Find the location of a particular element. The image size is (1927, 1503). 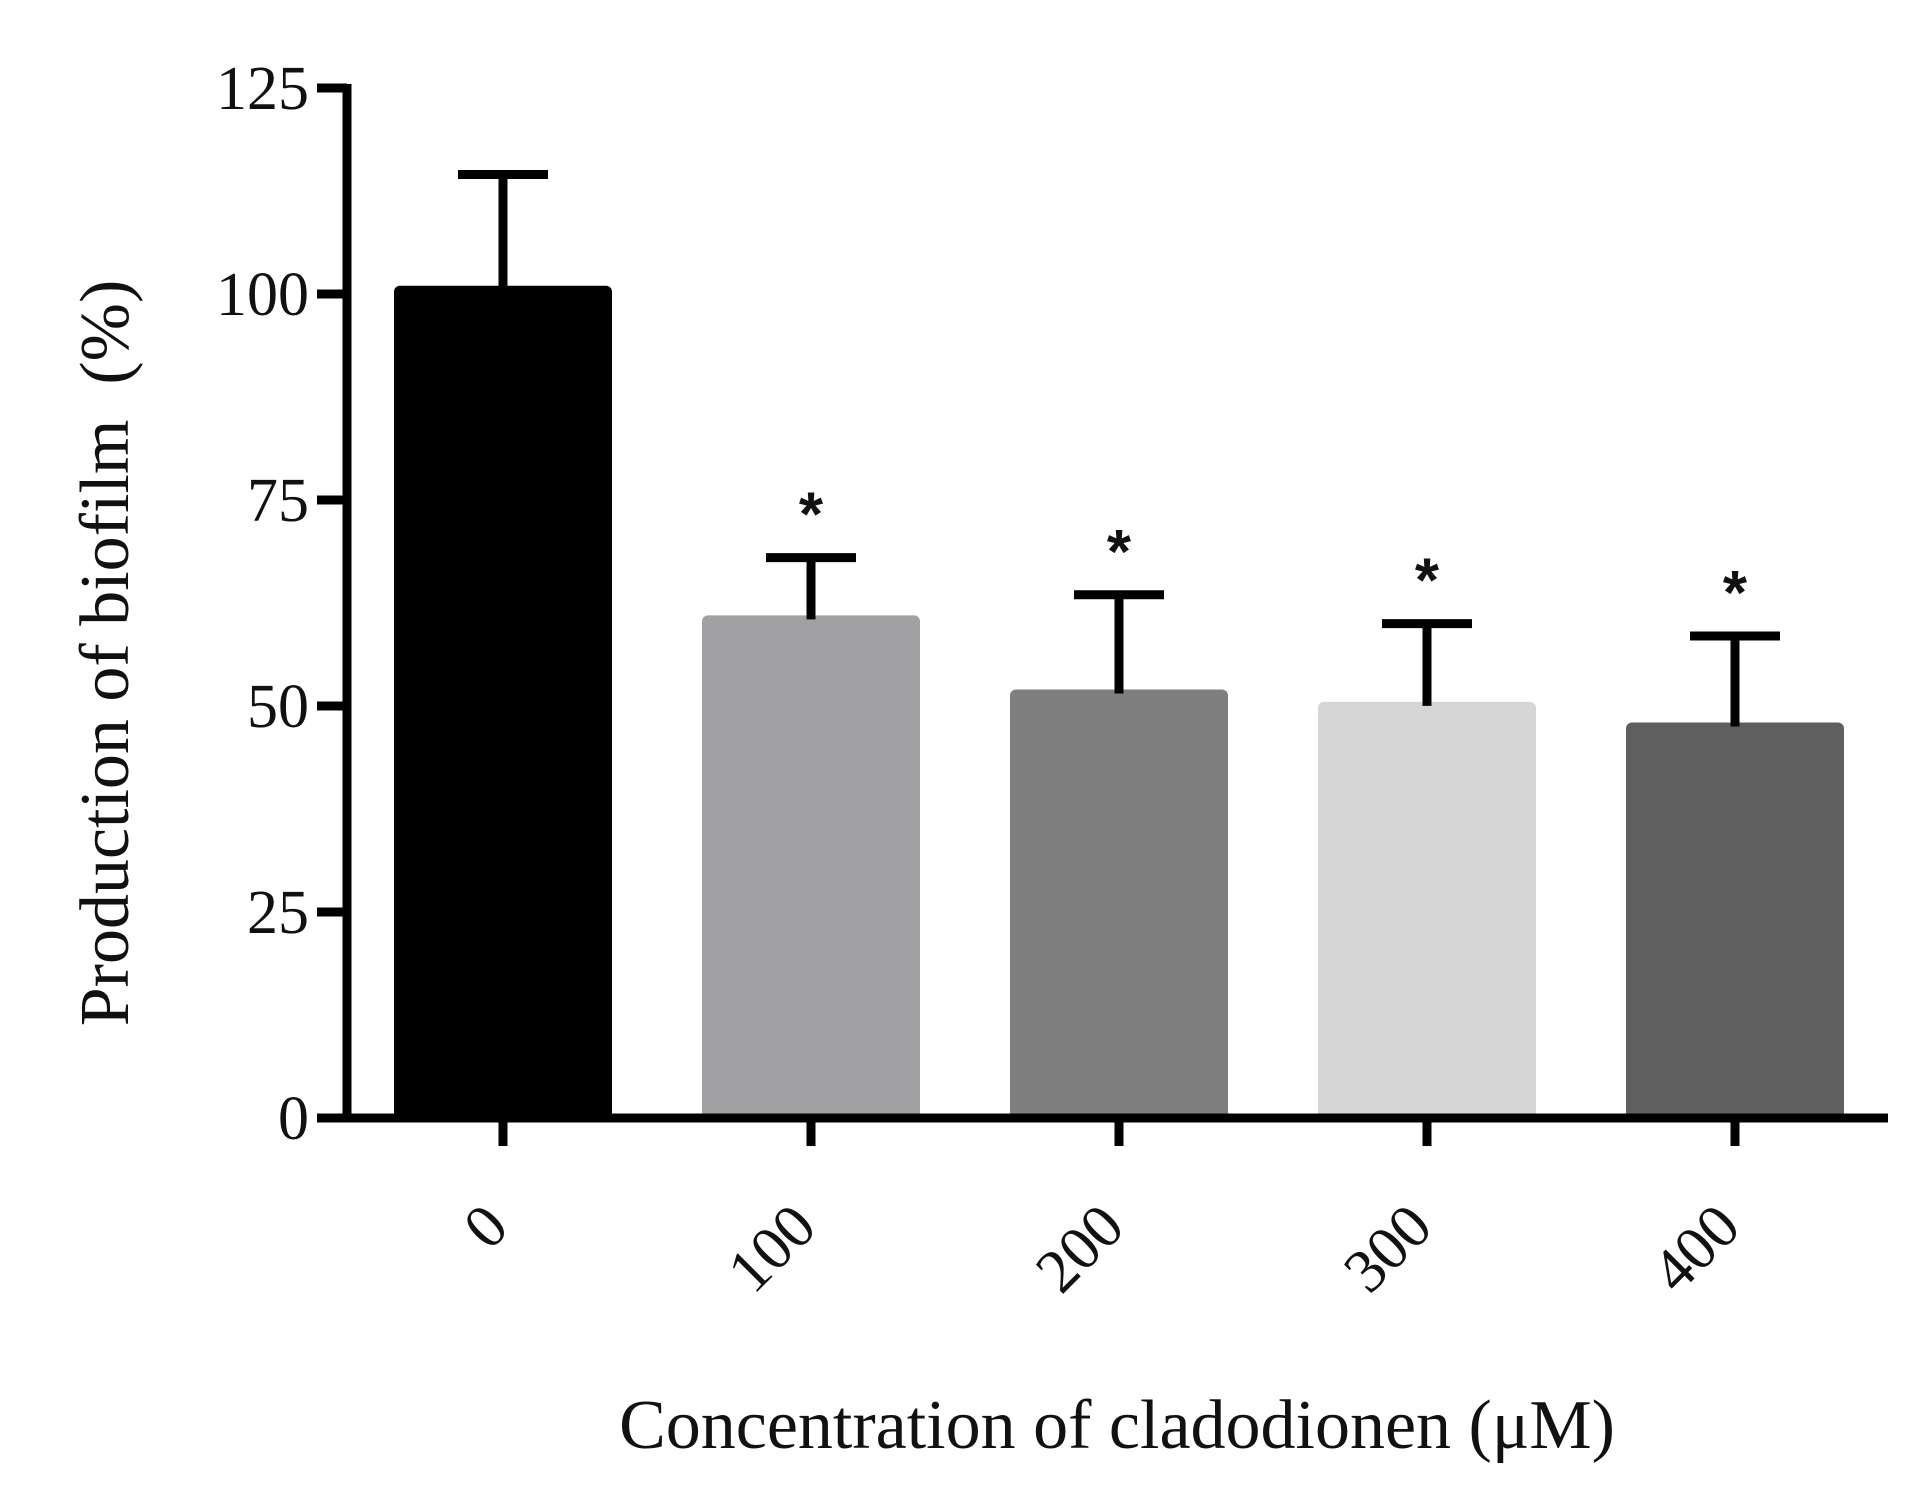

significance-marker-100: * is located at coordinates (811, 515).